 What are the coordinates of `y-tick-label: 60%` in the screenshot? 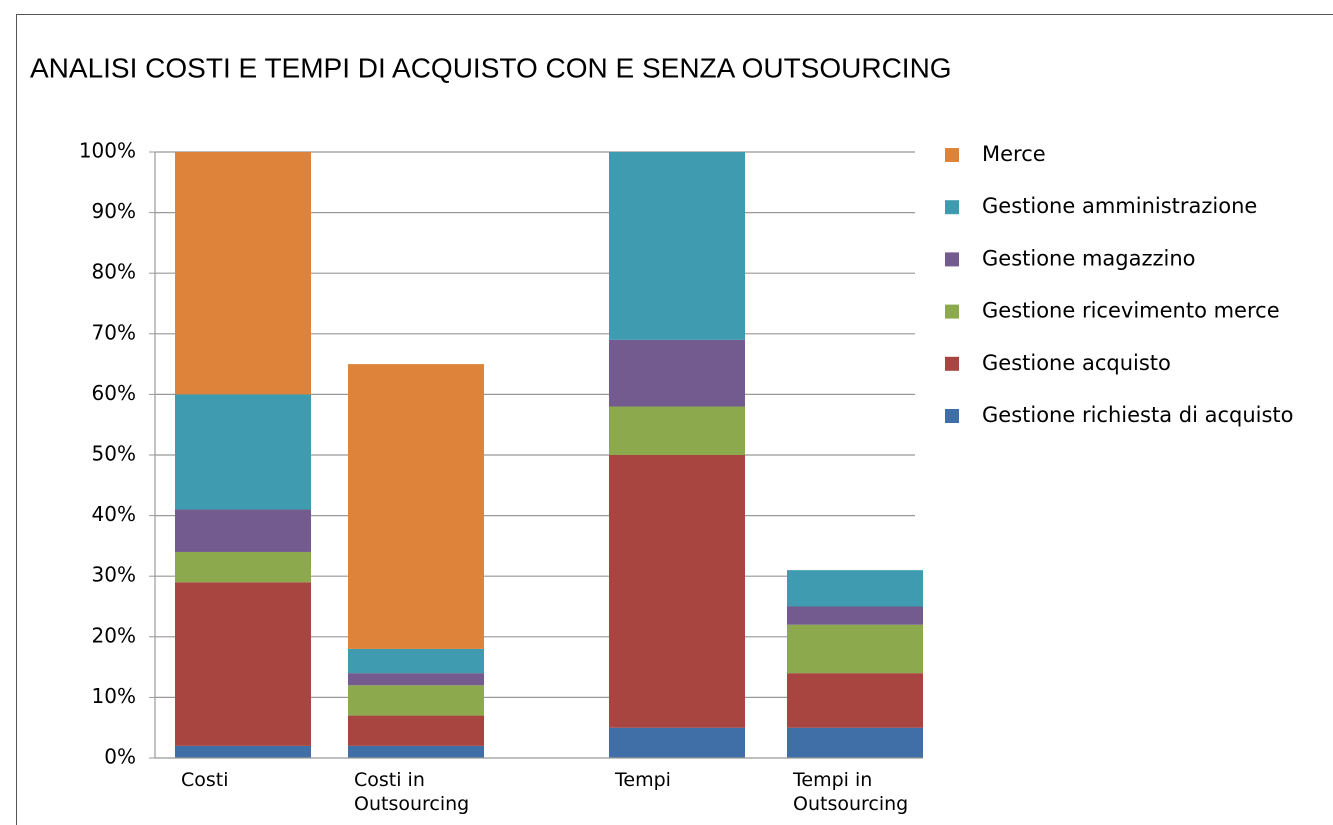 It's located at (114, 393).